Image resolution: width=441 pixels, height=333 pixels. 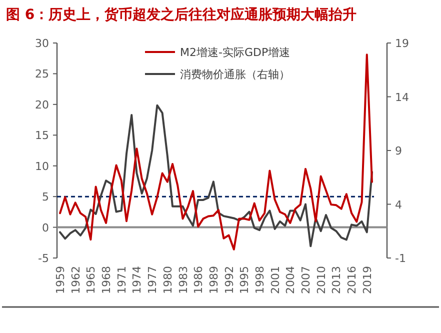 What do you see at coordinates (398, 151) in the screenshot?
I see `y2-tick-label: 9` at bounding box center [398, 151].